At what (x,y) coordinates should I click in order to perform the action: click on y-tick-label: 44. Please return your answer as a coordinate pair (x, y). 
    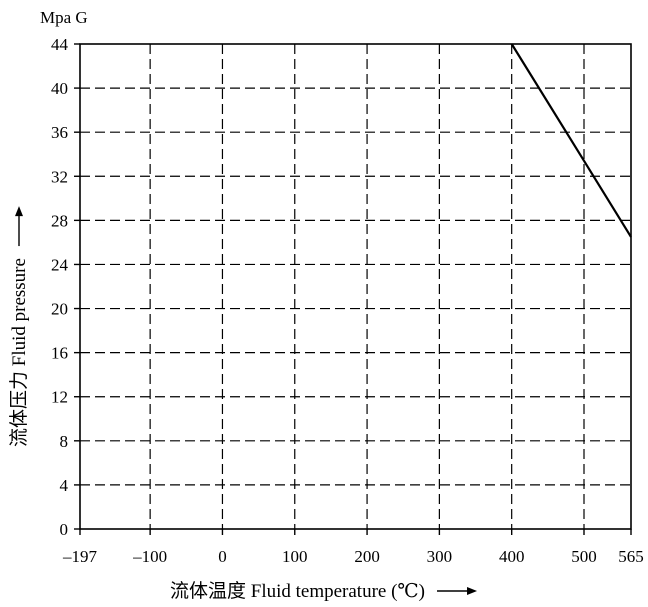
    Looking at the image, I should click on (60, 44).